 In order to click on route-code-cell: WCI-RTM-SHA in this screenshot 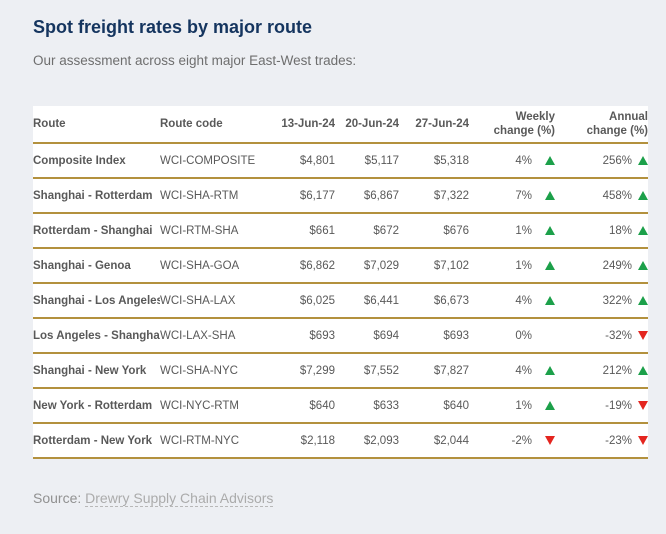, I will do `click(199, 230)`.